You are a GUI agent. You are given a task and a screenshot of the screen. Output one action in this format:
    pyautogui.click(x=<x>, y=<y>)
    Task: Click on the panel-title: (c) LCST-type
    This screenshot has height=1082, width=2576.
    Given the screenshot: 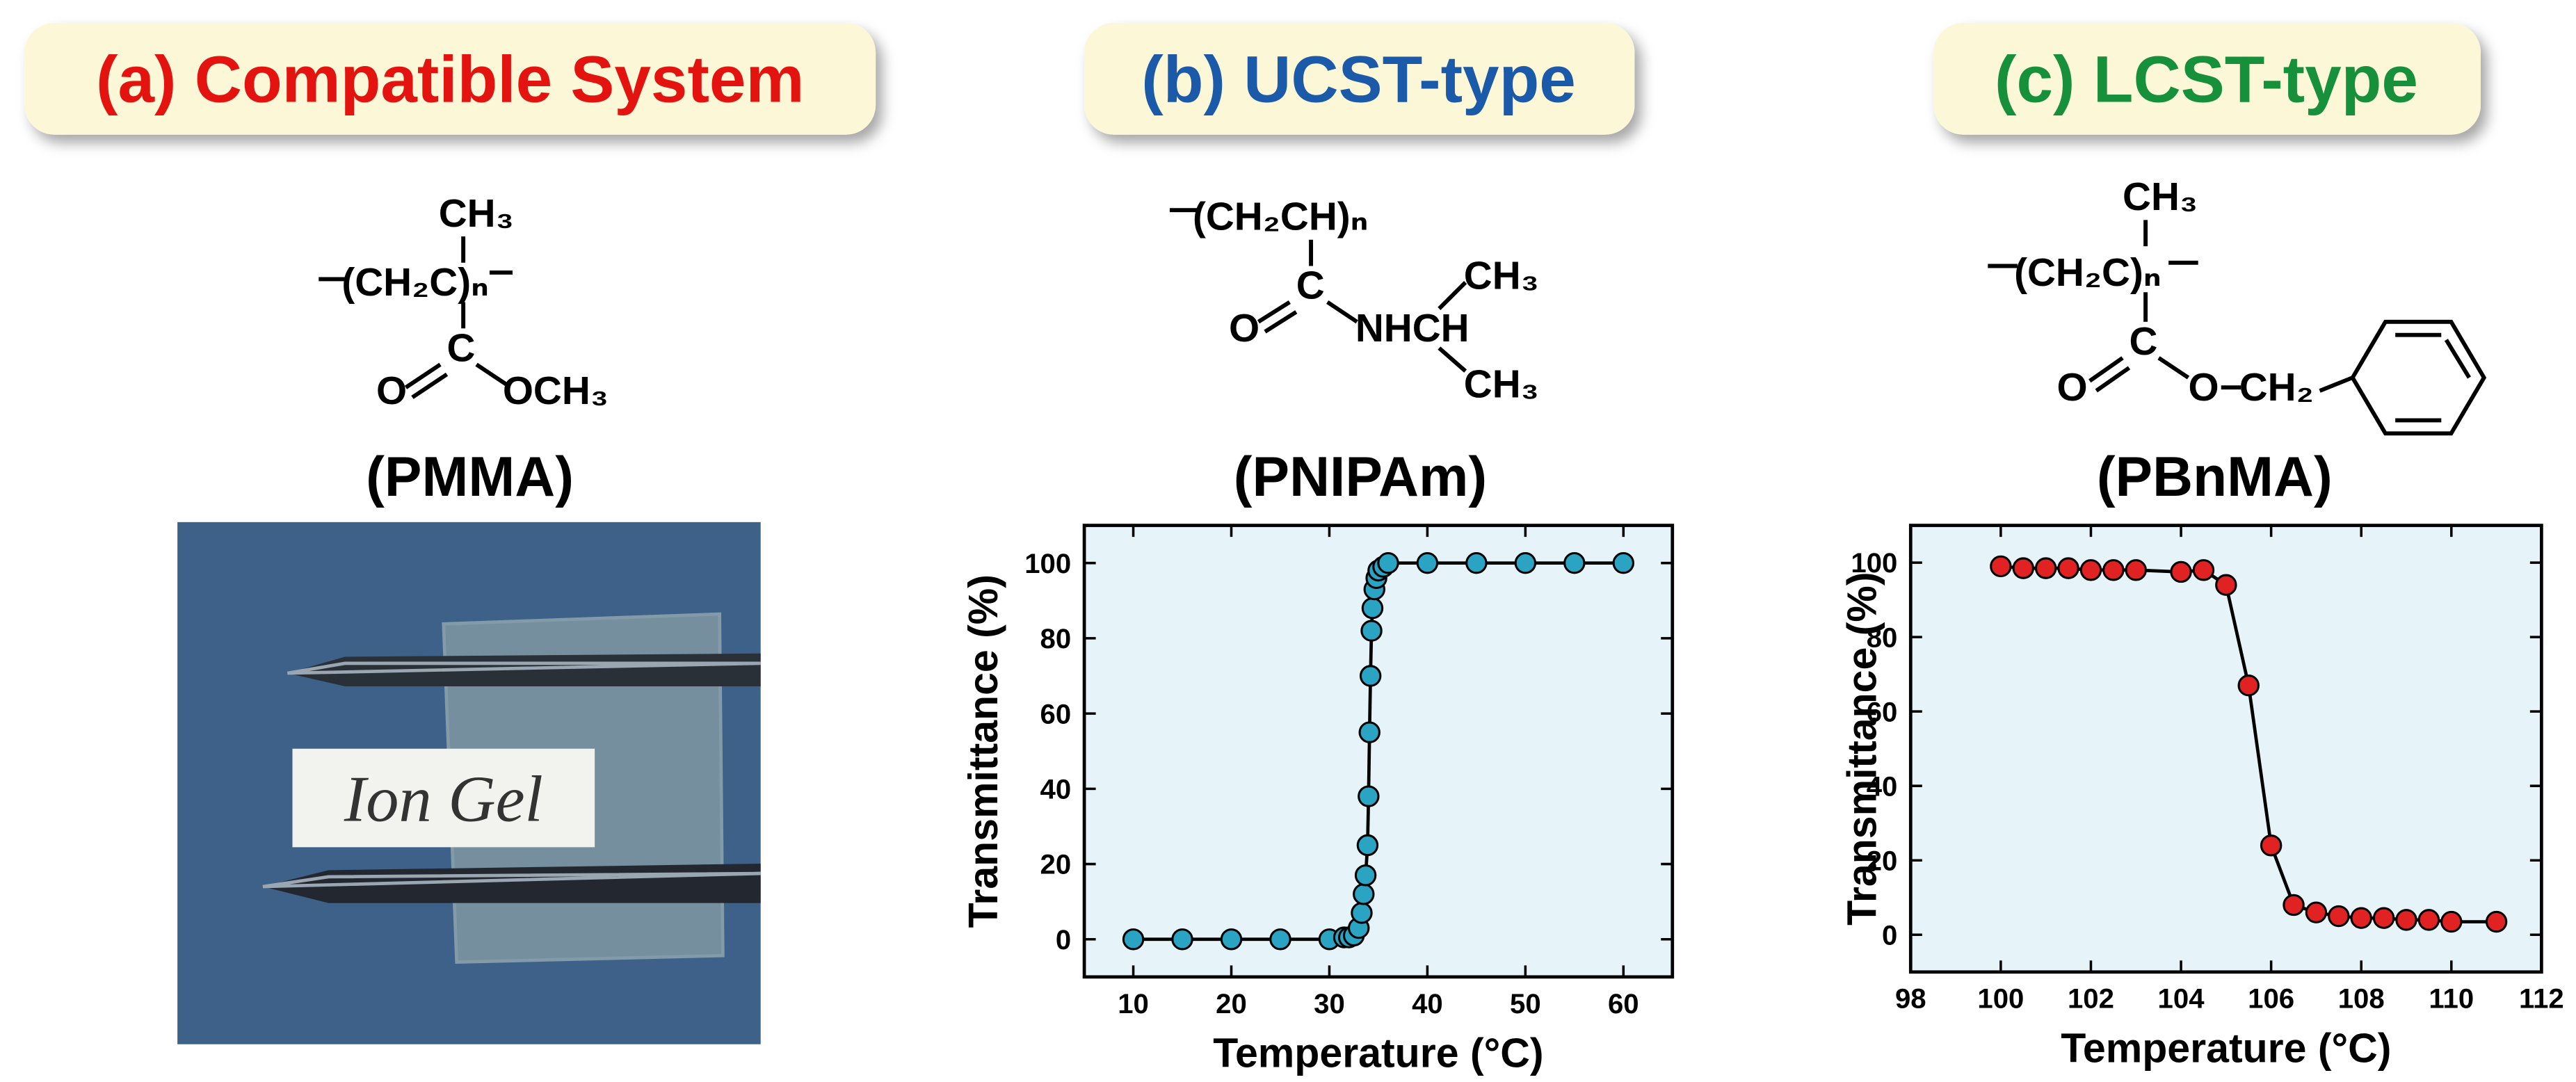 What is the action you would take?
    pyautogui.click(x=2206, y=79)
    